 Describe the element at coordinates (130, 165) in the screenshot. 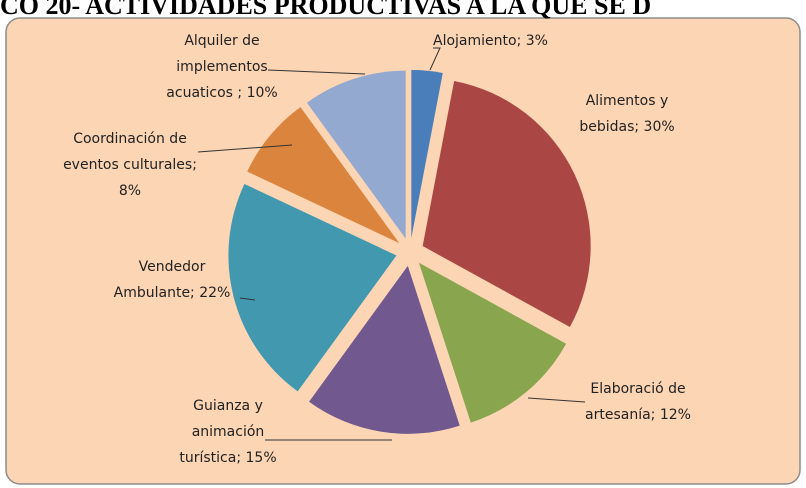

I see `data-label: eventos culturales;` at that location.